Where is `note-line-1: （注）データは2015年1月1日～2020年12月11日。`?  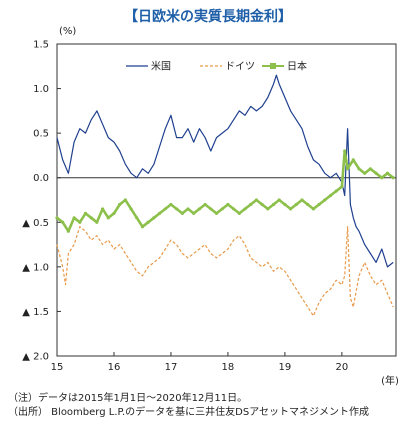
note-line-1: （注）データは2015年1月1日～2020年12月11日。 is located at coordinates (128, 398).